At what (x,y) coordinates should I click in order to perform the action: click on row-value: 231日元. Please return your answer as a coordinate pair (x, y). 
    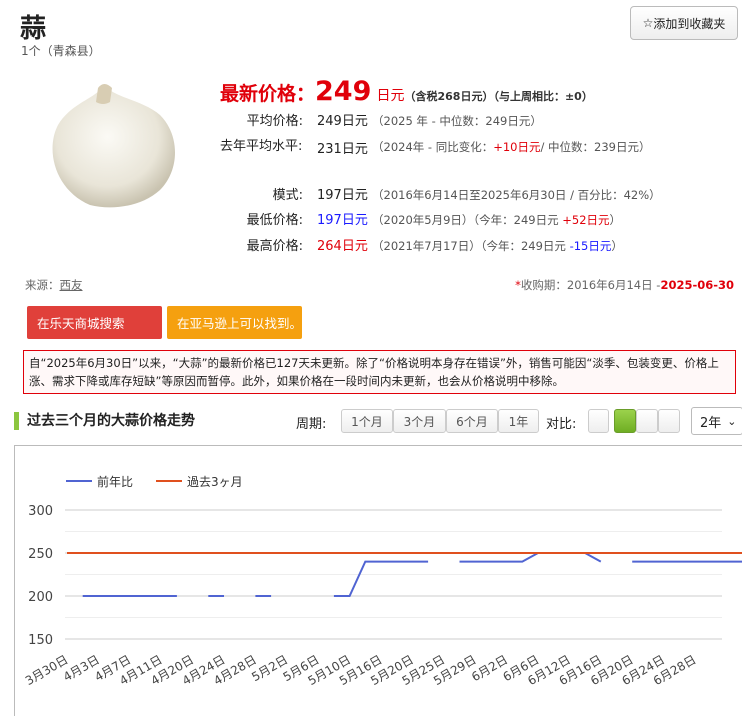
    Looking at the image, I should click on (342, 149).